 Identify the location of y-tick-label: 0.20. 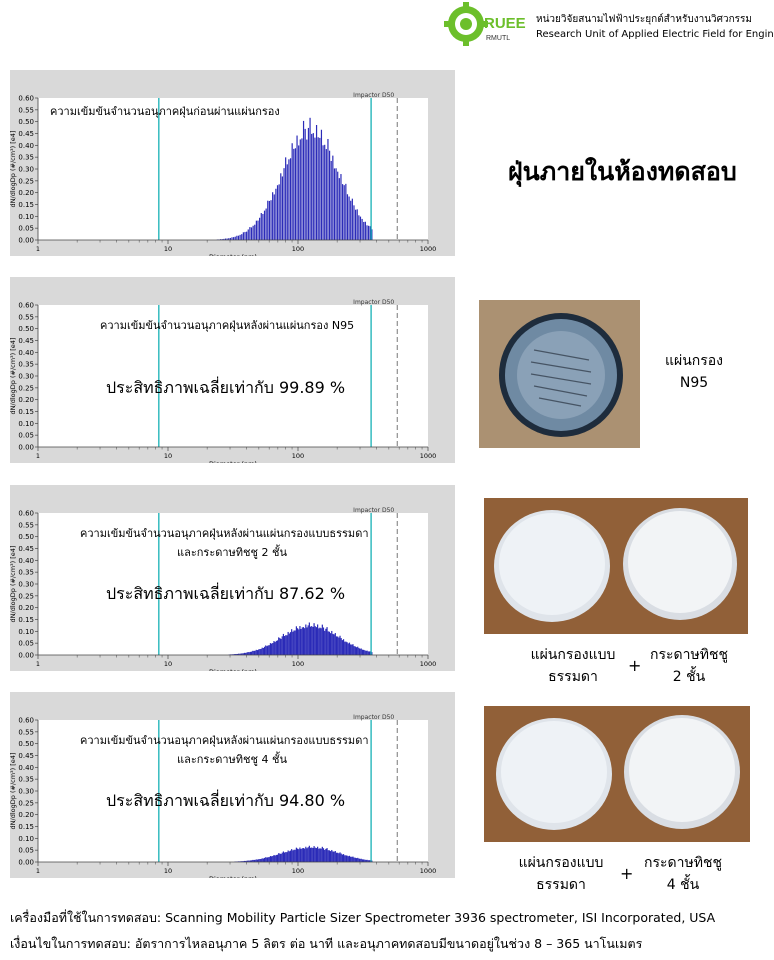
(26, 400).